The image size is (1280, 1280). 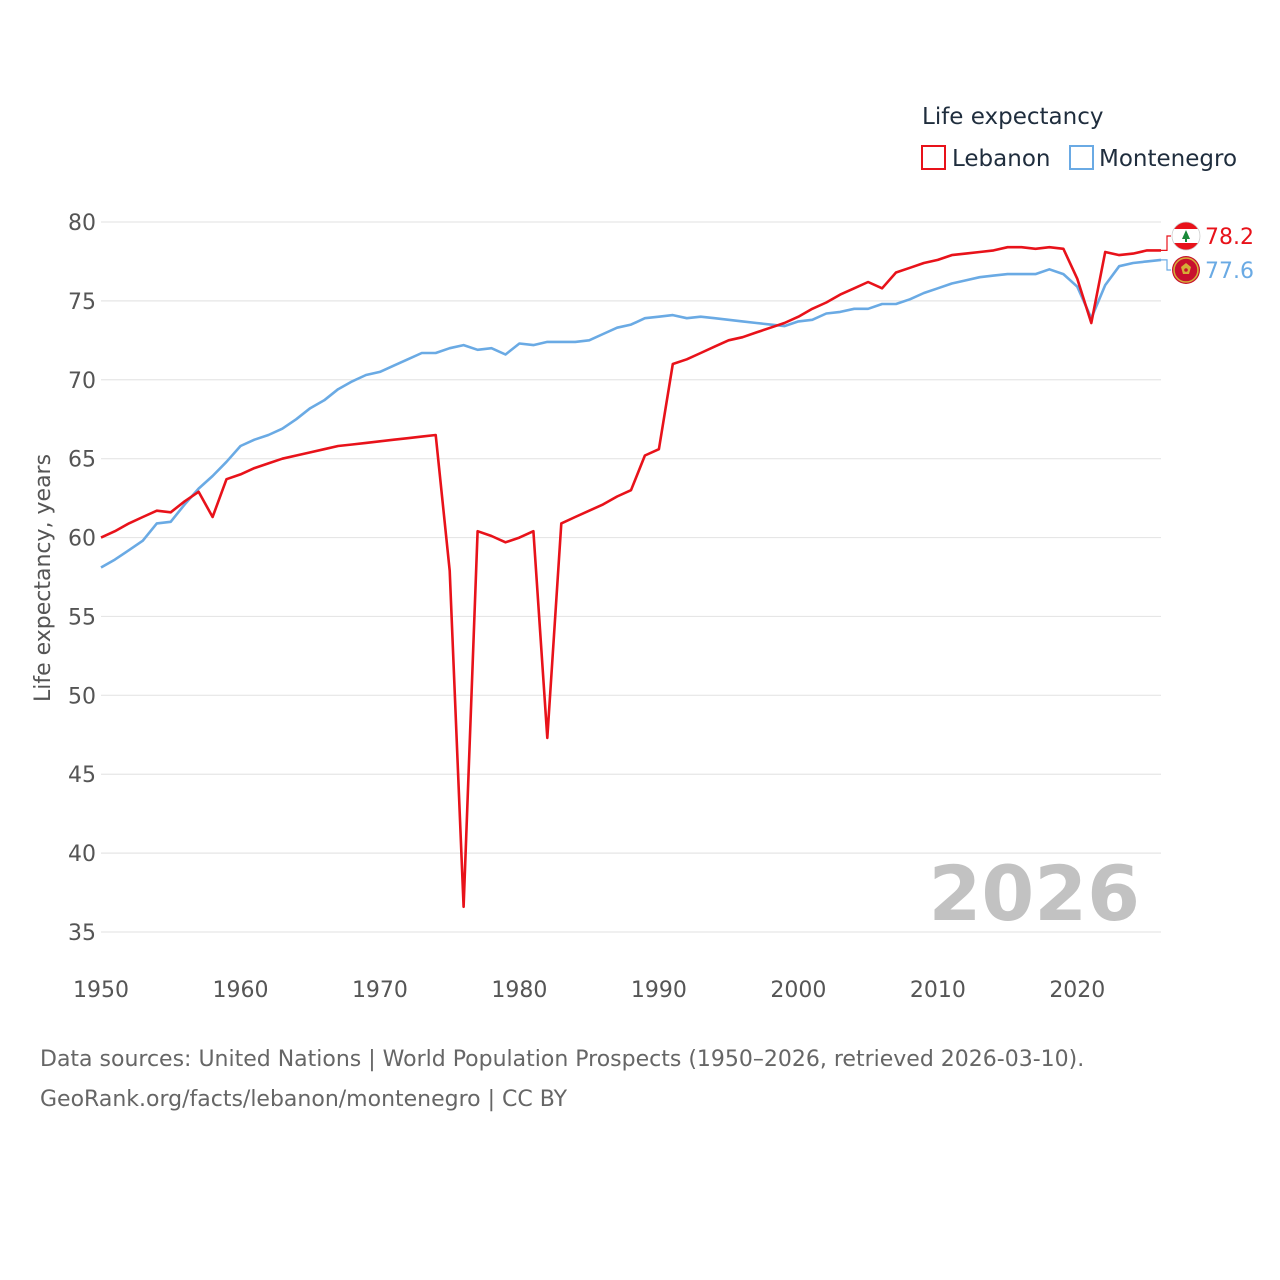 I want to click on end-label-lebanon: 78.2, so click(x=1207, y=236).